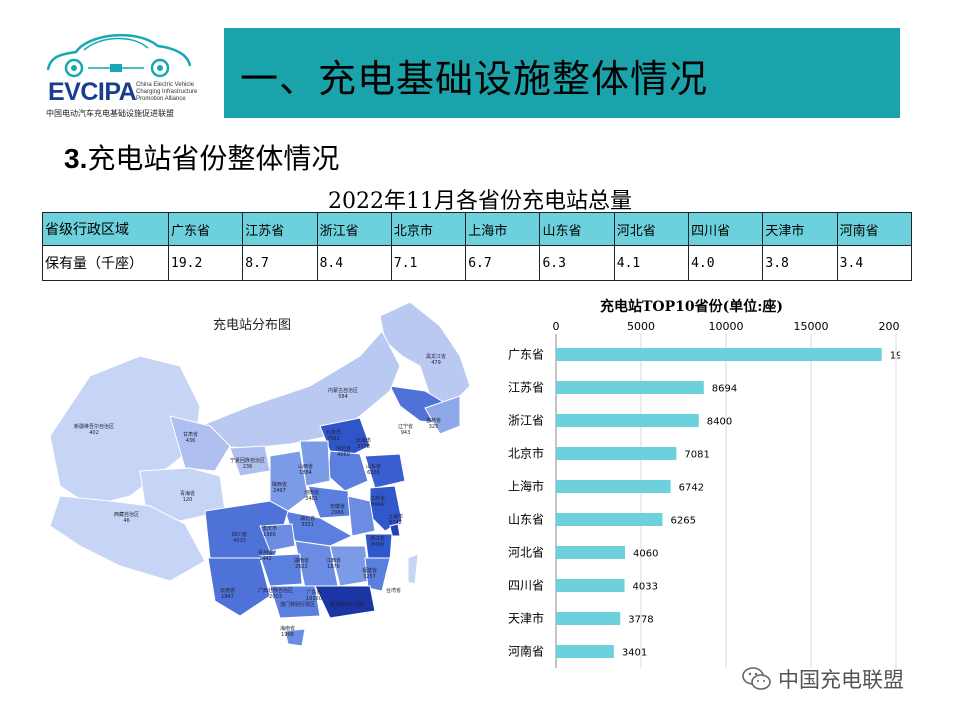 This screenshot has height=720, width=960. What do you see at coordinates (895, 356) in the screenshot?
I see `data-label: 19160` at bounding box center [895, 356].